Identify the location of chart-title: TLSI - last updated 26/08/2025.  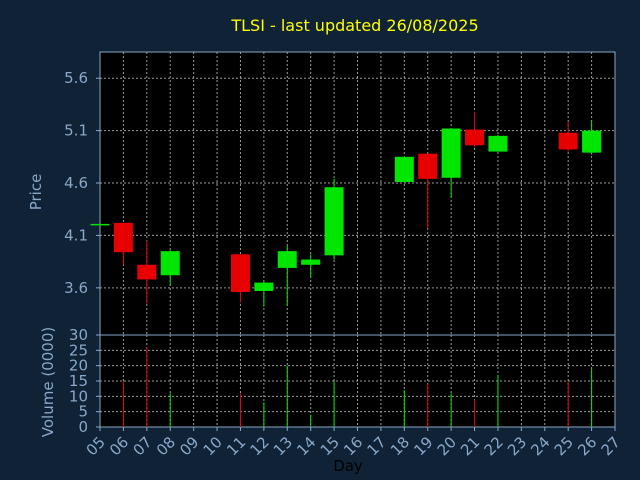
(354, 25).